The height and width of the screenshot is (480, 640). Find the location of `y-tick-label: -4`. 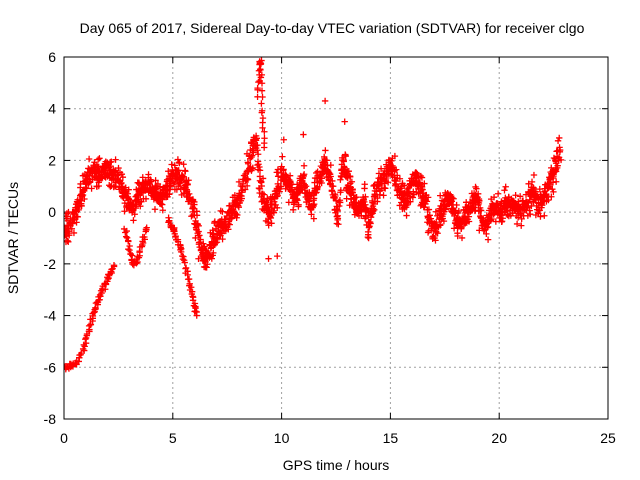

y-tick-label: -4 is located at coordinates (50, 316).